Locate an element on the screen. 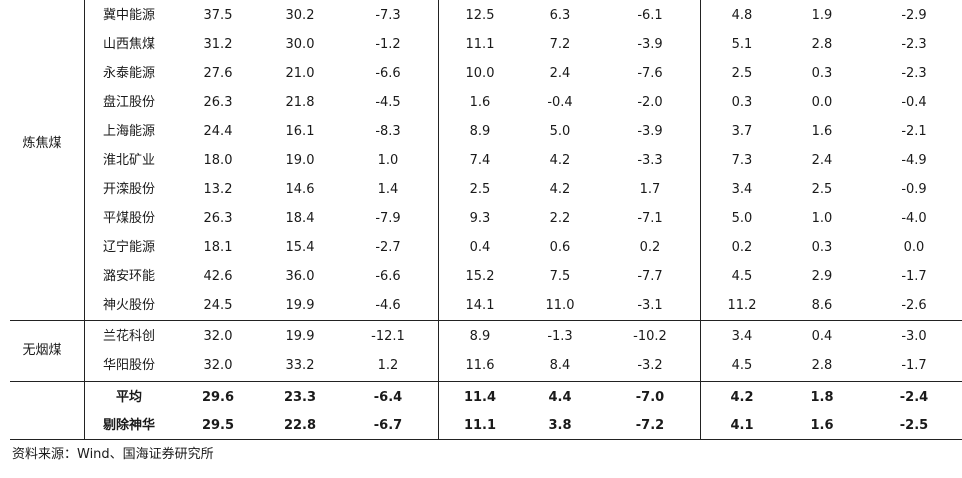 This screenshot has width=962, height=478. value-cell: 5.0 is located at coordinates (742, 218).